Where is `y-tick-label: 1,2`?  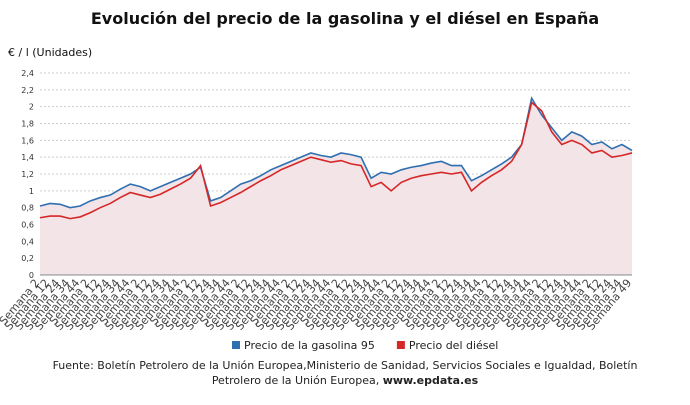
y-tick-label: 1,2 is located at coordinates (27, 174).